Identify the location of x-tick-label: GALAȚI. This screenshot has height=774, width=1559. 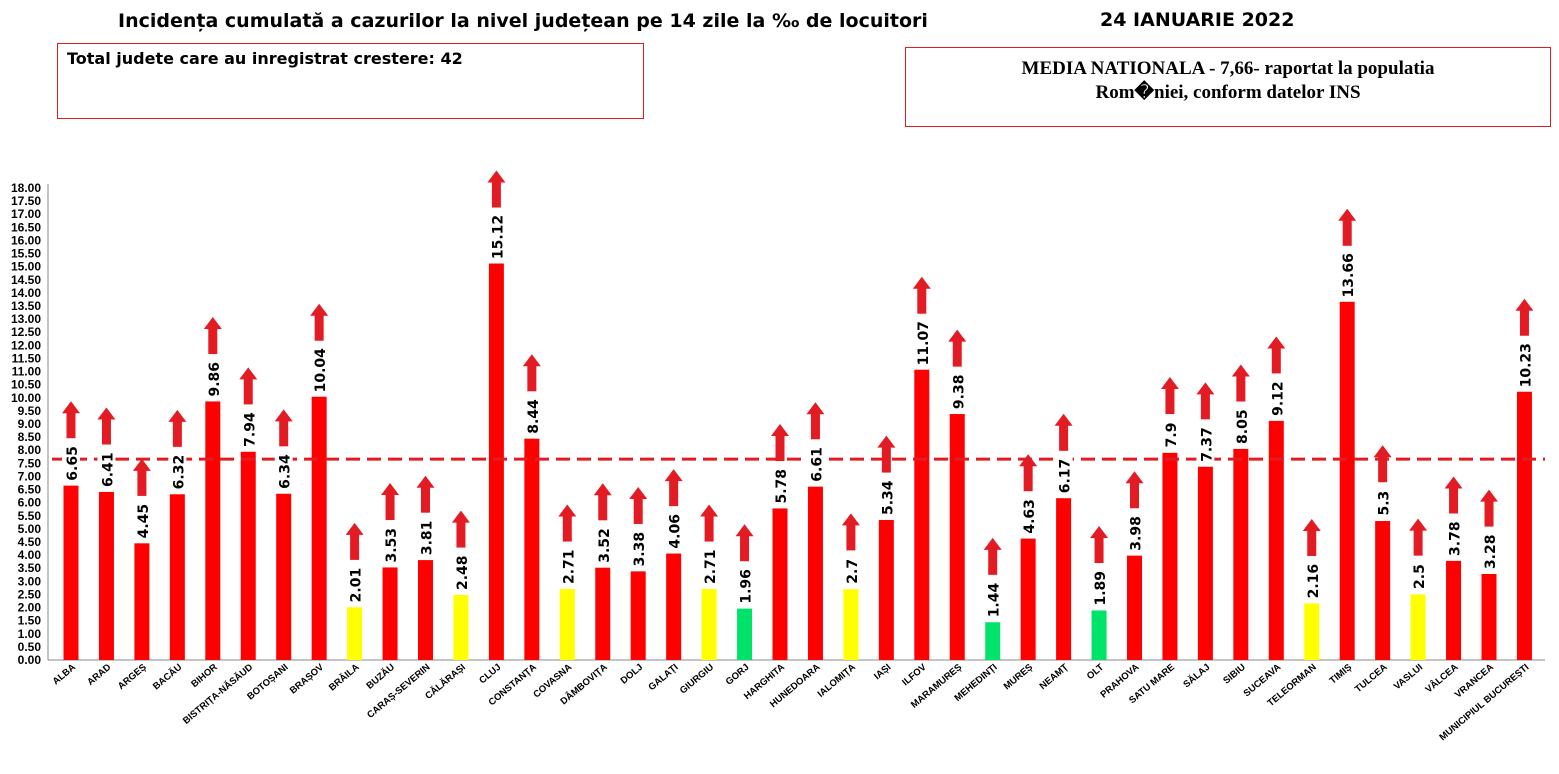
(663, 677).